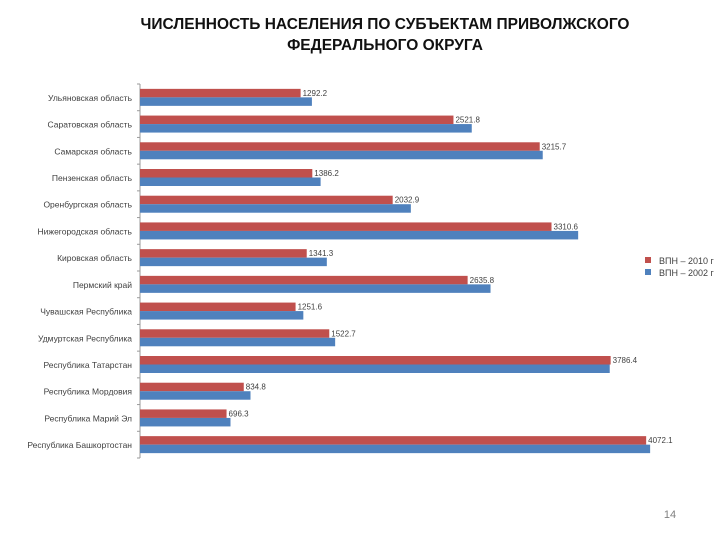 This screenshot has width=720, height=540. I want to click on data-label-2010: 2521.8, so click(467, 120).